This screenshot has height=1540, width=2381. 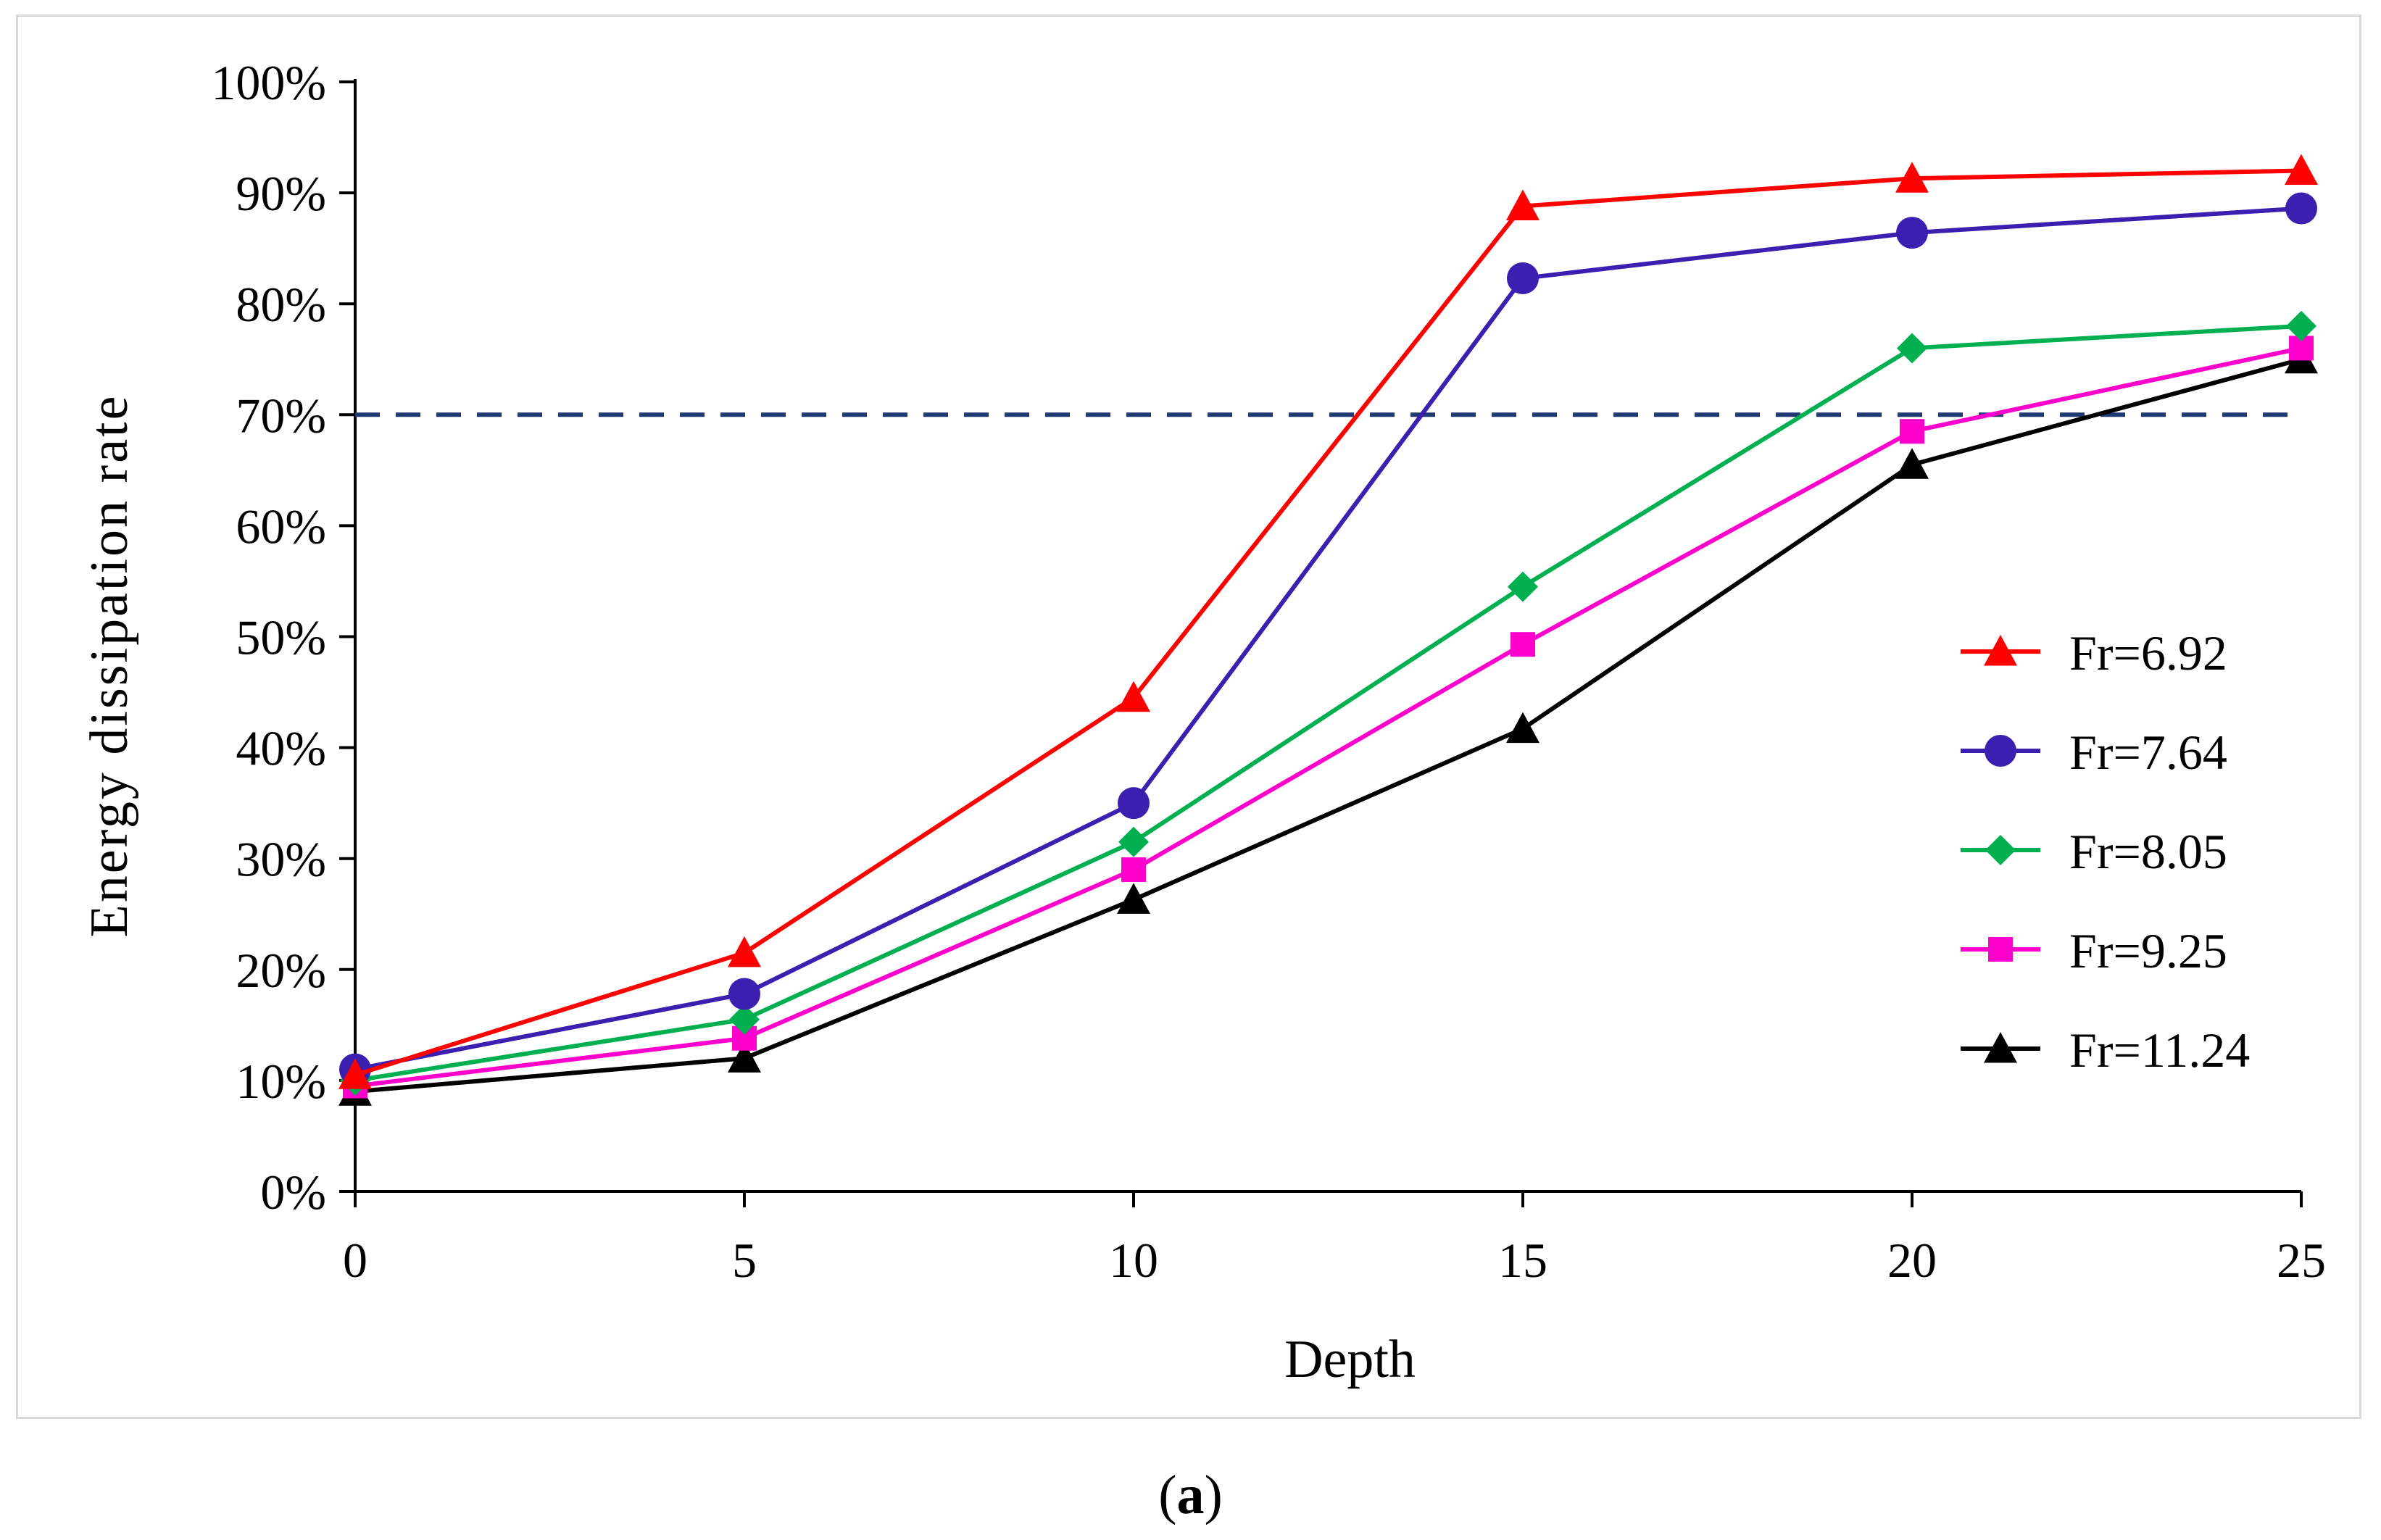 I want to click on point-fr-11-24-x10, so click(x=1133, y=898).